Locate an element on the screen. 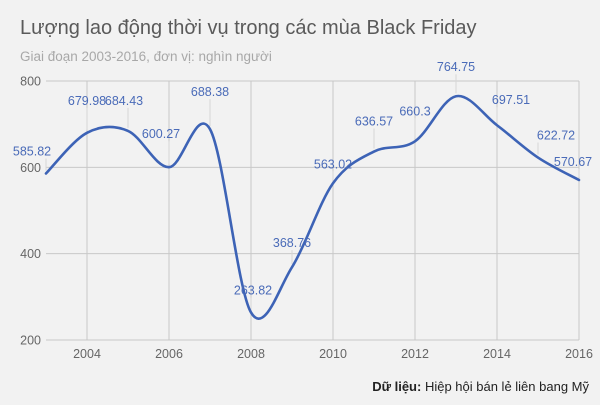 Image resolution: width=600 pixels, height=405 pixels. x-tick-label: 2006 is located at coordinates (169, 354).